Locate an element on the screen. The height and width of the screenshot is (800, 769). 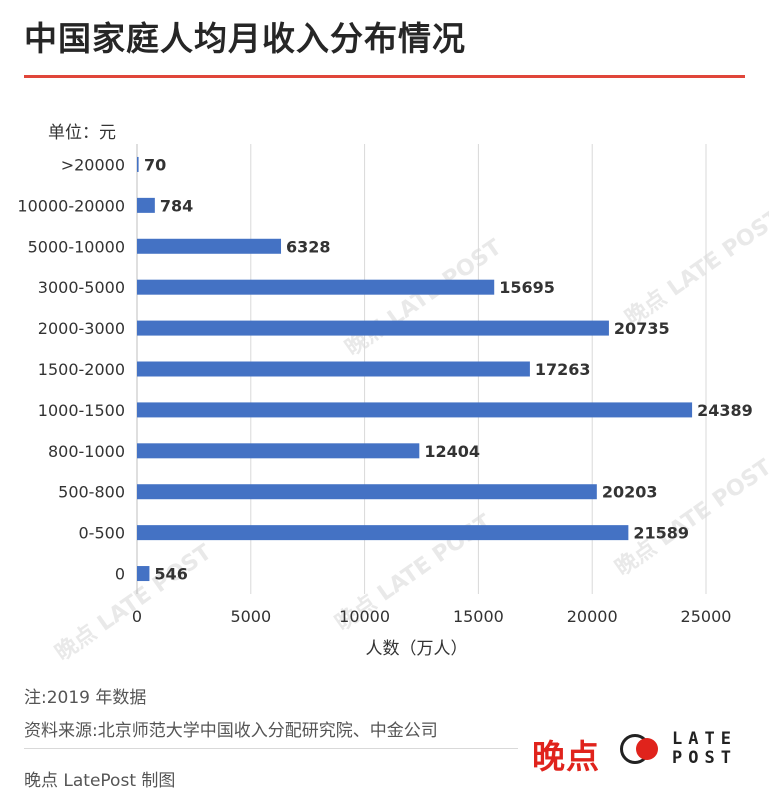
category-label: 5000-10000 is located at coordinates (76, 246).